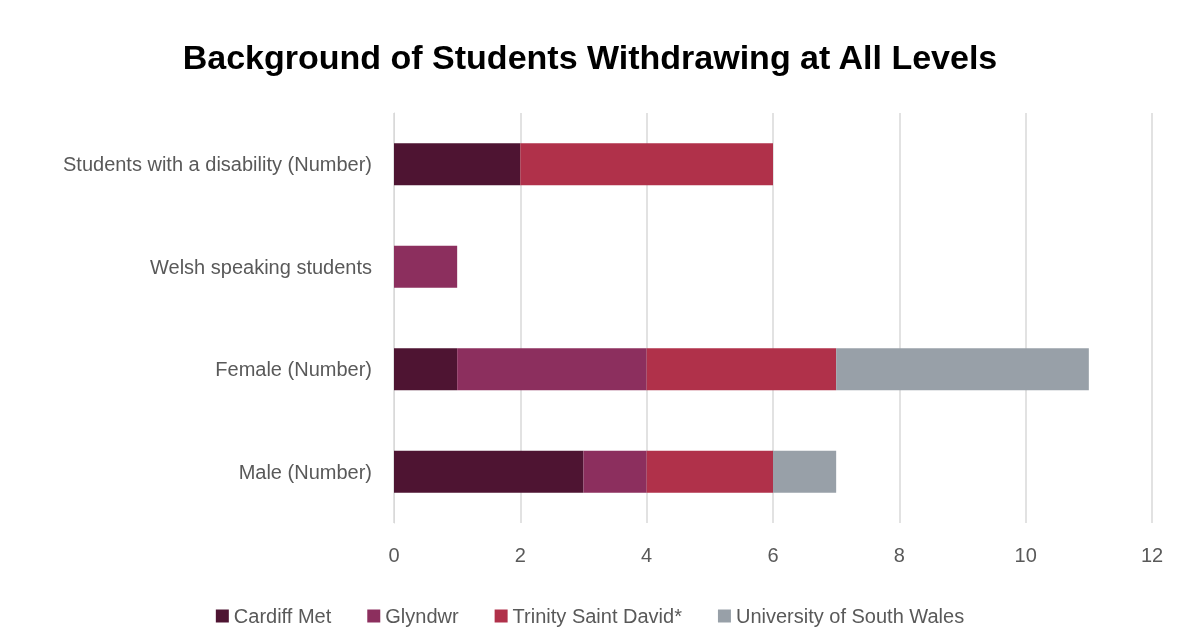 Image resolution: width=1180 pixels, height=633 pixels. I want to click on y-tick-label: Welsh speaking students, so click(261, 266).